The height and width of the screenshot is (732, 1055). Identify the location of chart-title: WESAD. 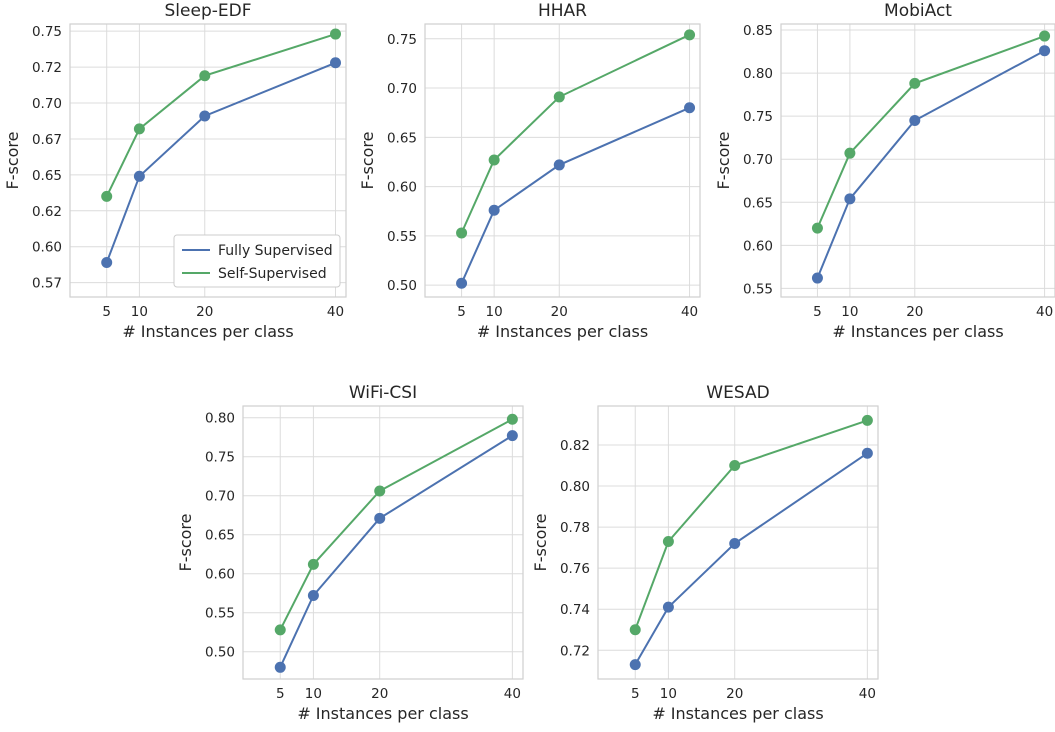
(737, 393).